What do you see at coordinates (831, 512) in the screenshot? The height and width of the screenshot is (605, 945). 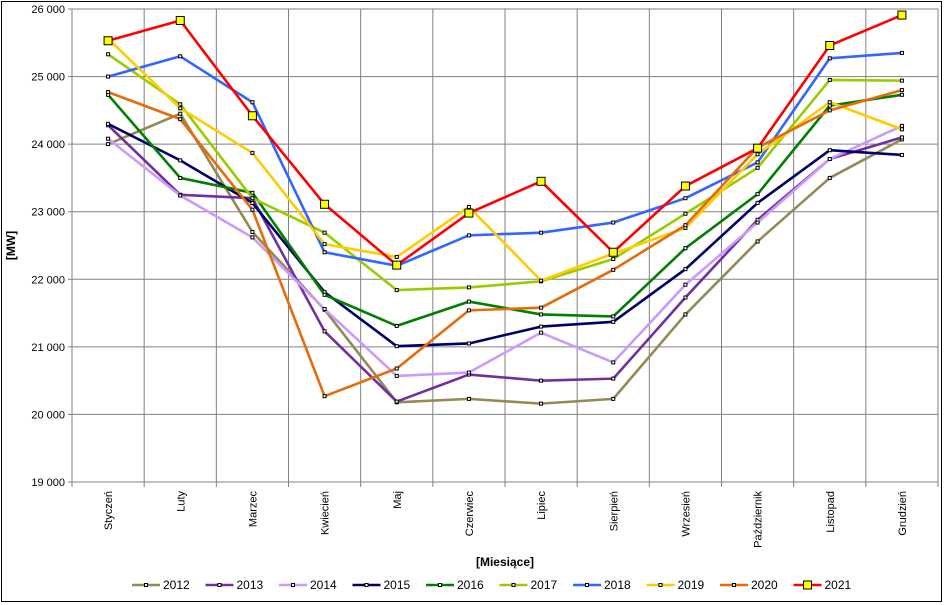 I see `x-tick-label: Listopad` at bounding box center [831, 512].